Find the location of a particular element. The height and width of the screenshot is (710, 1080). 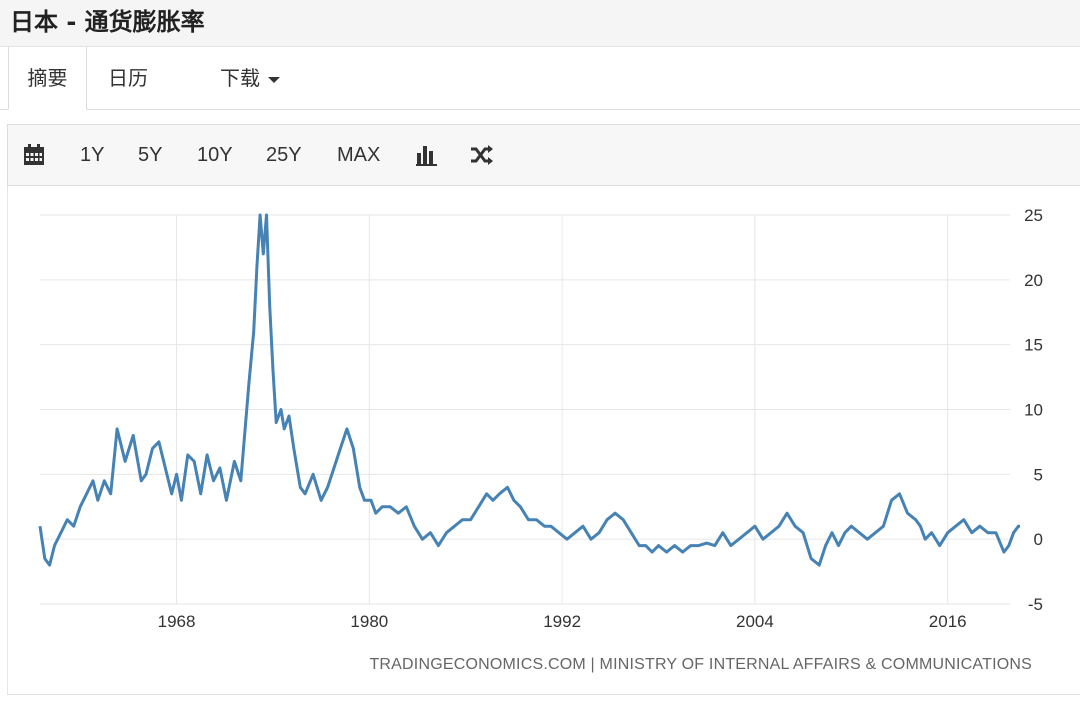

range-1y-button: 1Y is located at coordinates (92, 155).